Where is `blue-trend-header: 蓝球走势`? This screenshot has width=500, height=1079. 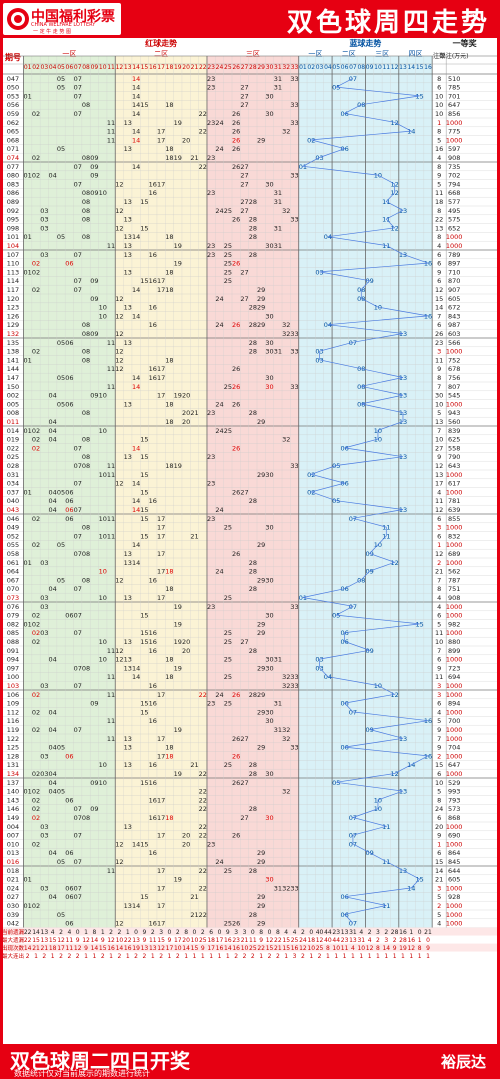 blue-trend-header: 蓝球走势 is located at coordinates (365, 43).